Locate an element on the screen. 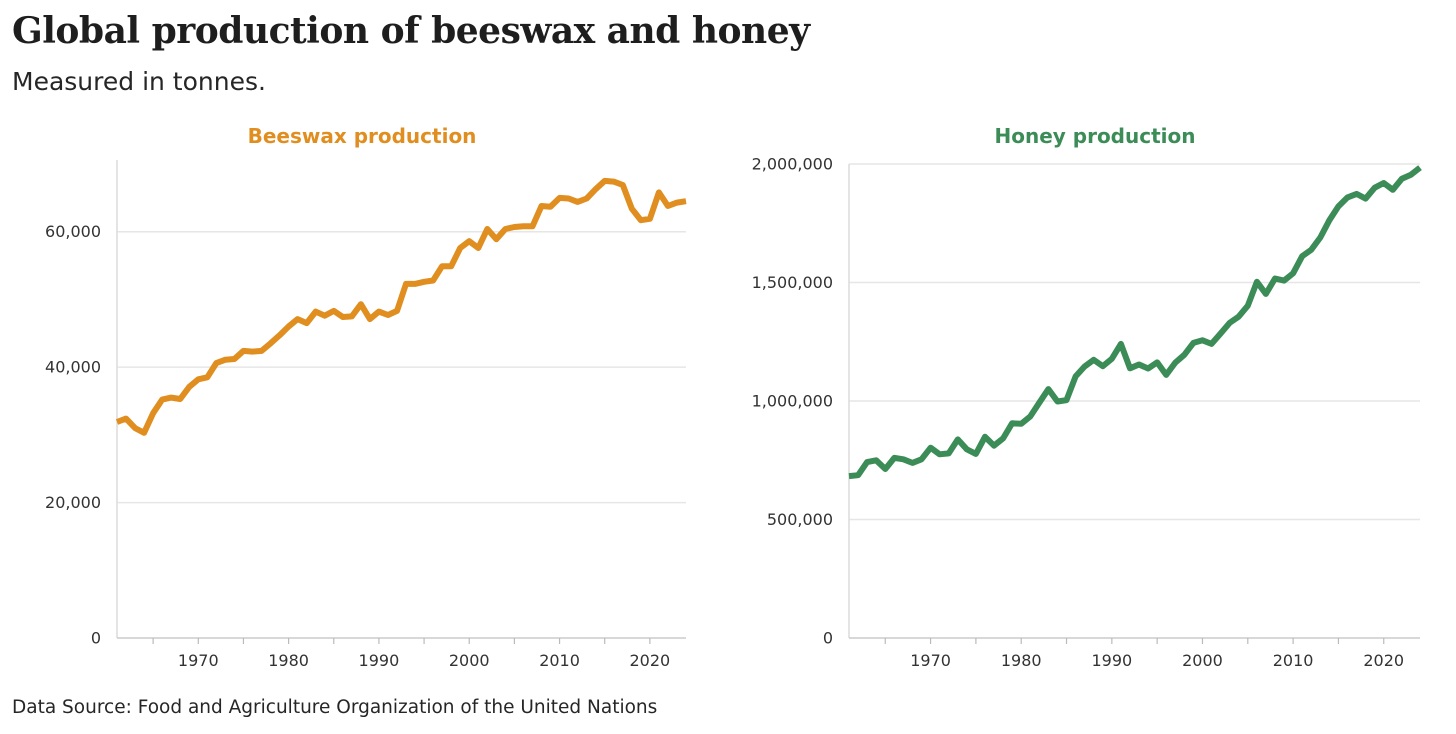 The image size is (1456, 734). beeswax-y-tick-label: 60,000 is located at coordinates (73, 231).